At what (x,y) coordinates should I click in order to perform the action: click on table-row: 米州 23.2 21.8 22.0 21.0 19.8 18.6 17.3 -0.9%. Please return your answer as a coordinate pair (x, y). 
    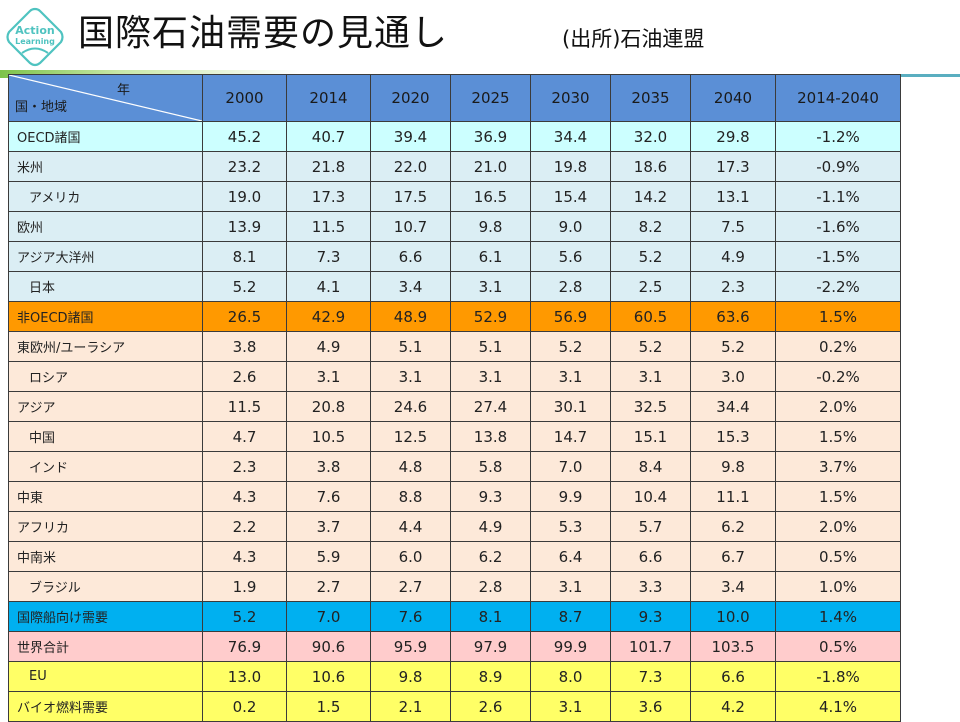
    Looking at the image, I should click on (454, 166).